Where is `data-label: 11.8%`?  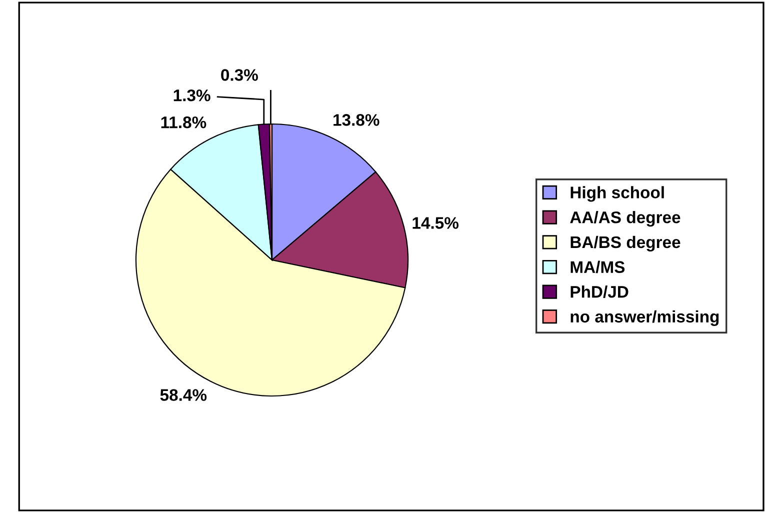
data-label: 11.8% is located at coordinates (183, 122).